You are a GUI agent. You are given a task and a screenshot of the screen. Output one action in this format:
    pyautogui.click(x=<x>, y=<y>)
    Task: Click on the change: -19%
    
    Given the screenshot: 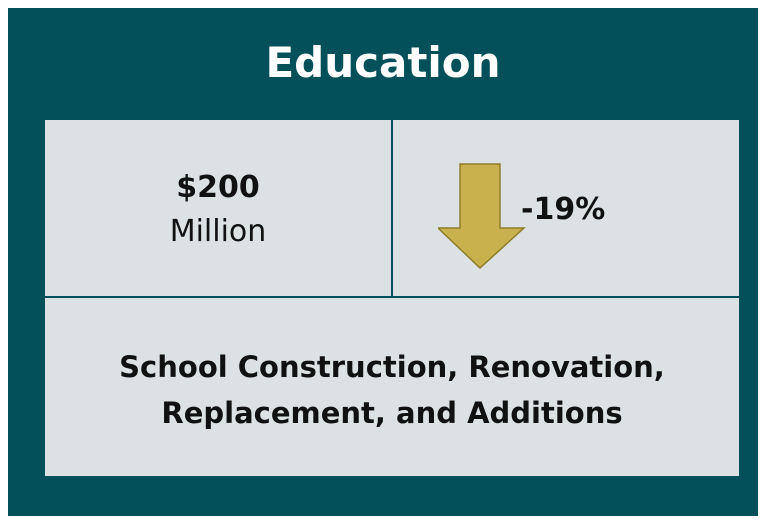 What is the action you would take?
    pyautogui.click(x=563, y=209)
    